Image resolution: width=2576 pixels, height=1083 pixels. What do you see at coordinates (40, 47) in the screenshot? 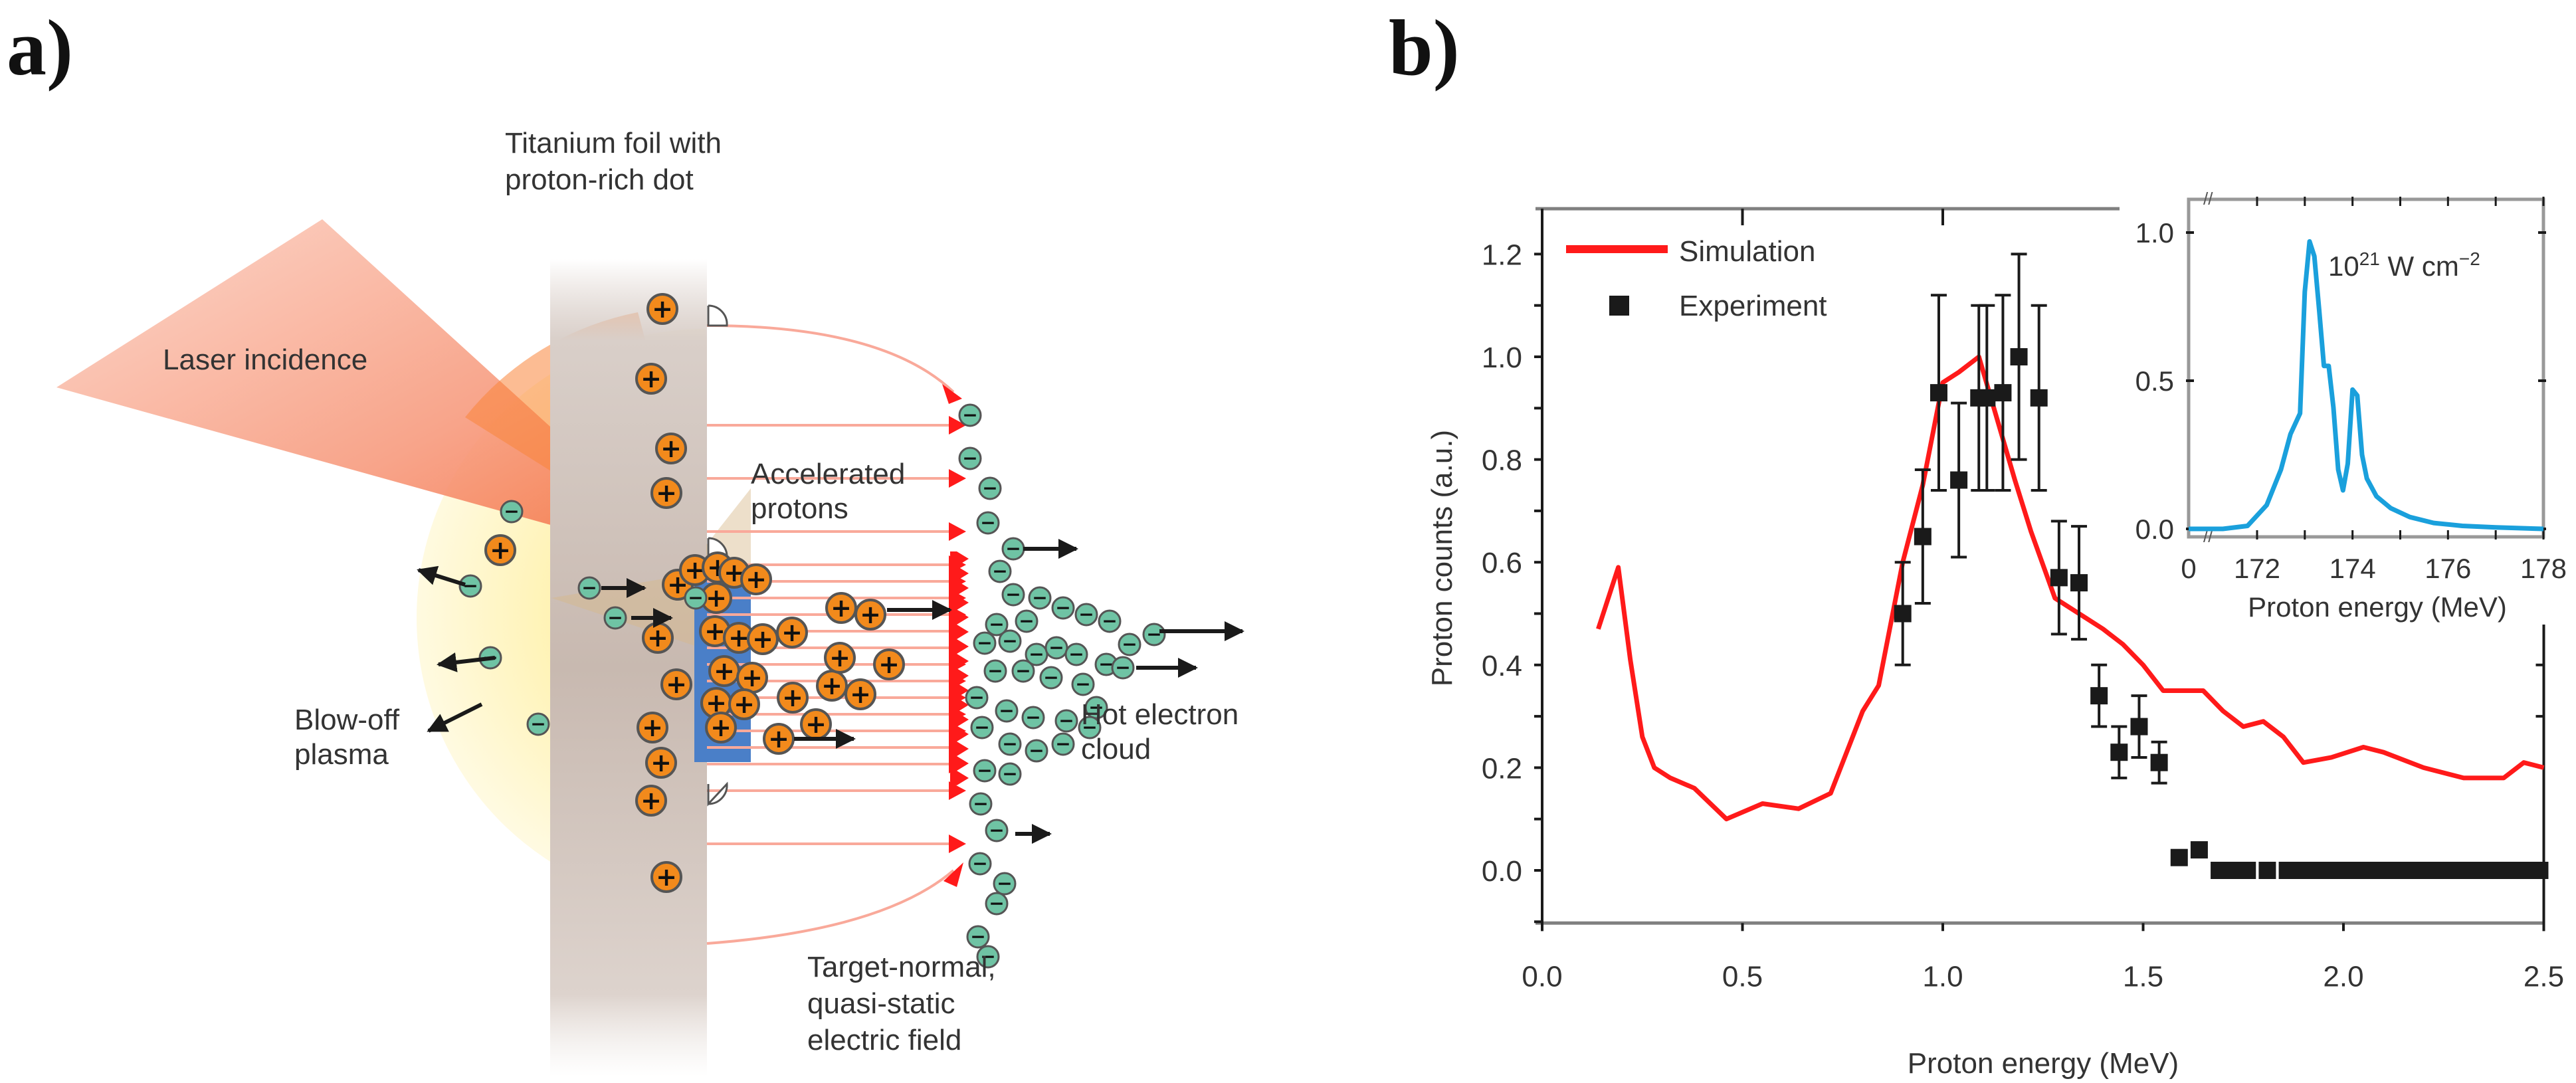
I see `panel-a-label: a)` at bounding box center [40, 47].